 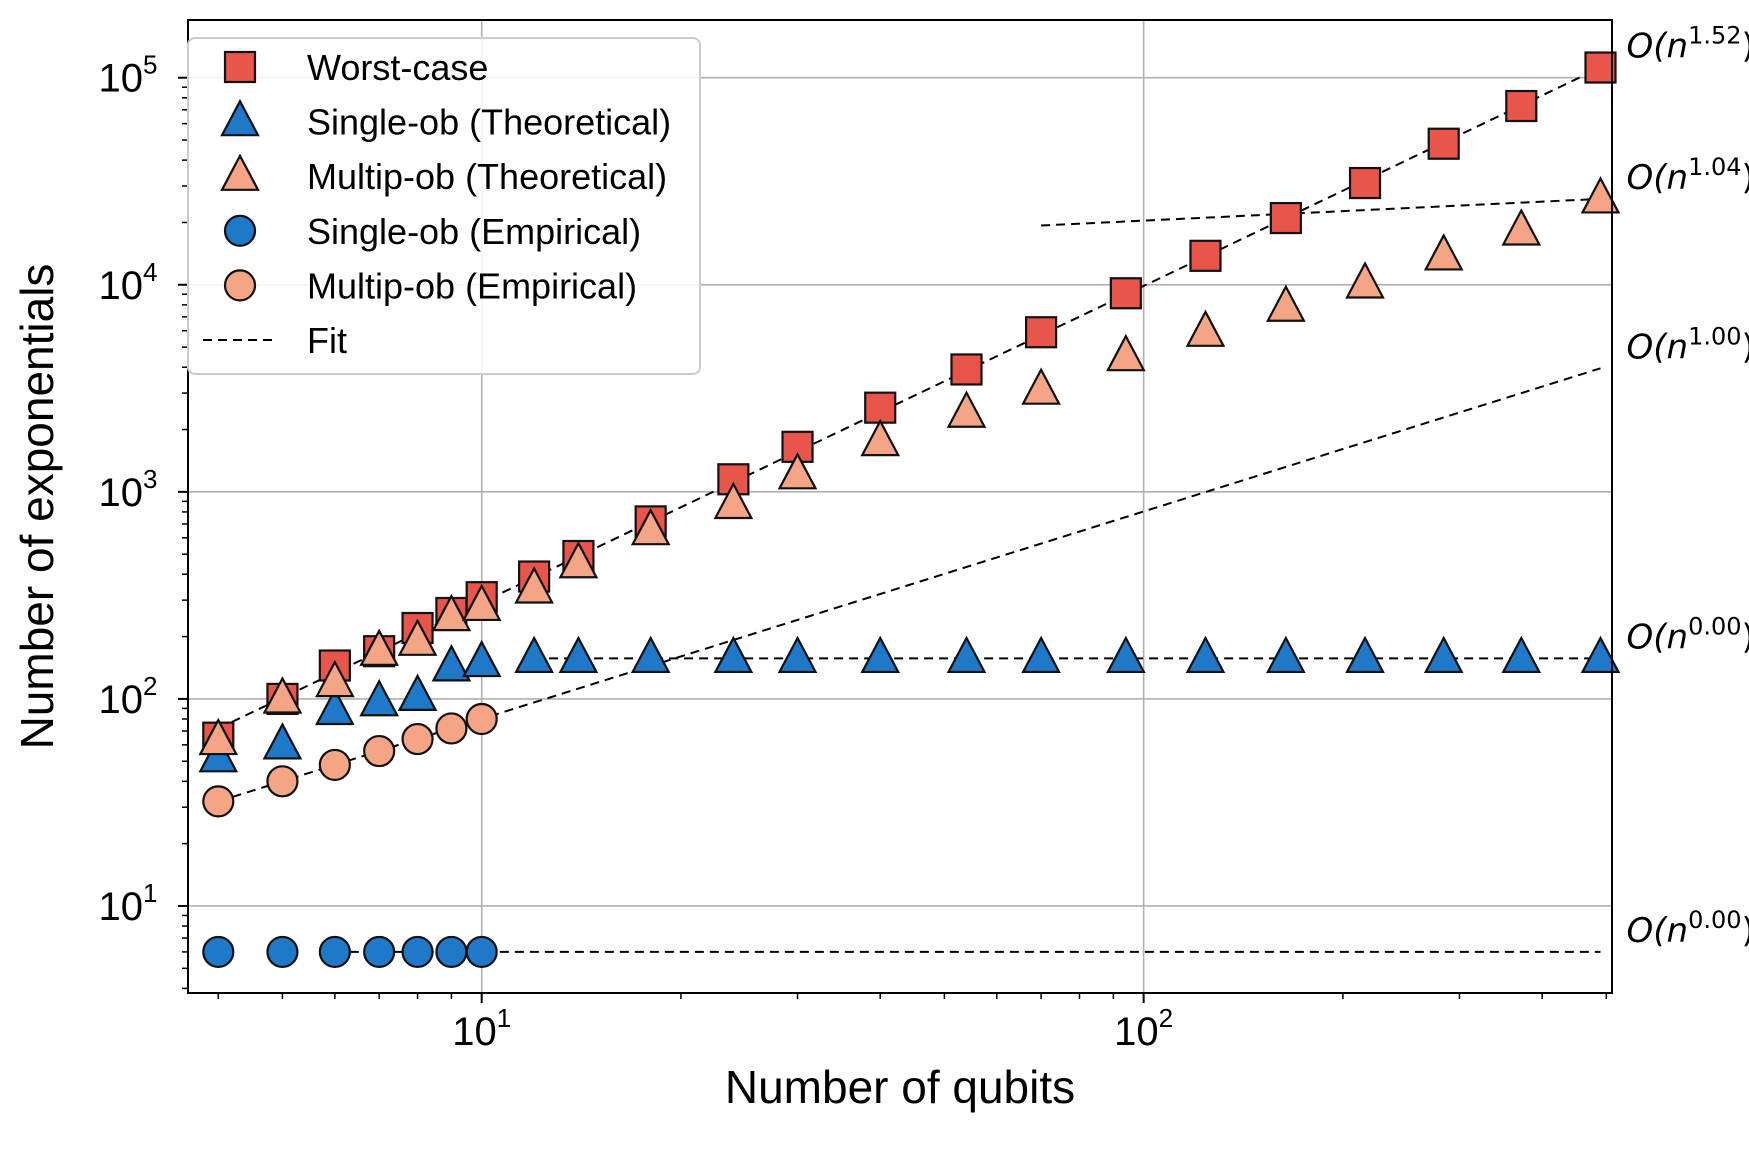 I want to click on x-tick-label: 10², so click(x=1143, y=1028).